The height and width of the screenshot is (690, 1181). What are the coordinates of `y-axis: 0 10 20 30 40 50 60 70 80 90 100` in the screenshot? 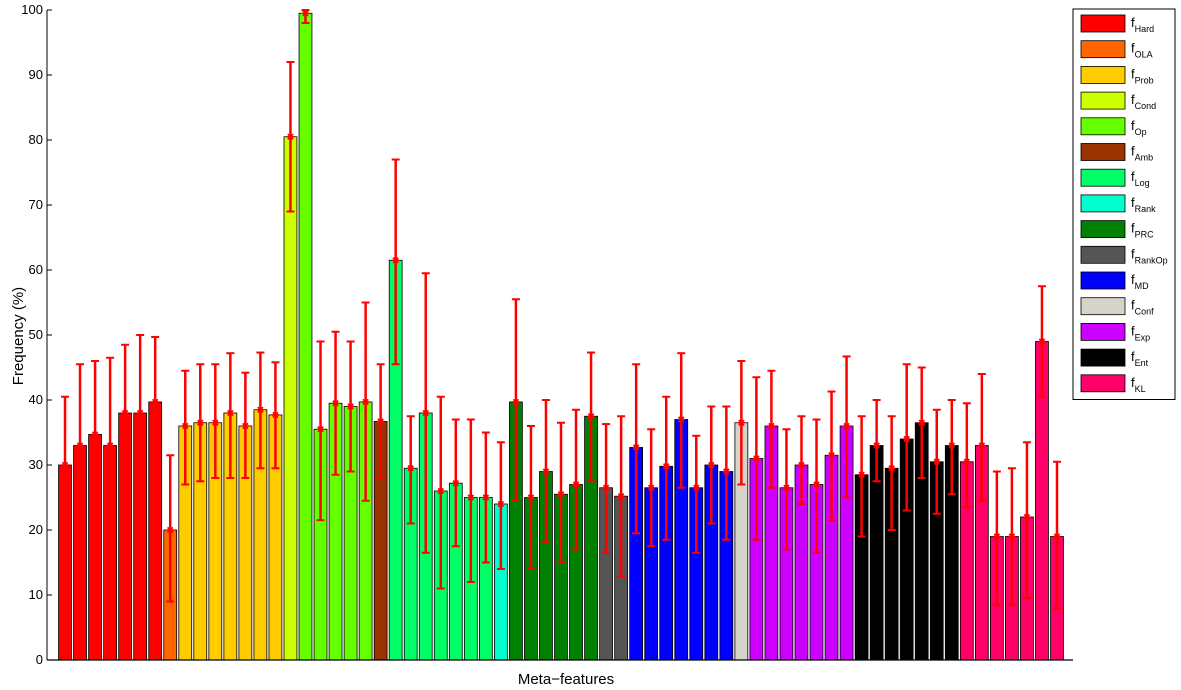 It's located at (36, 334).